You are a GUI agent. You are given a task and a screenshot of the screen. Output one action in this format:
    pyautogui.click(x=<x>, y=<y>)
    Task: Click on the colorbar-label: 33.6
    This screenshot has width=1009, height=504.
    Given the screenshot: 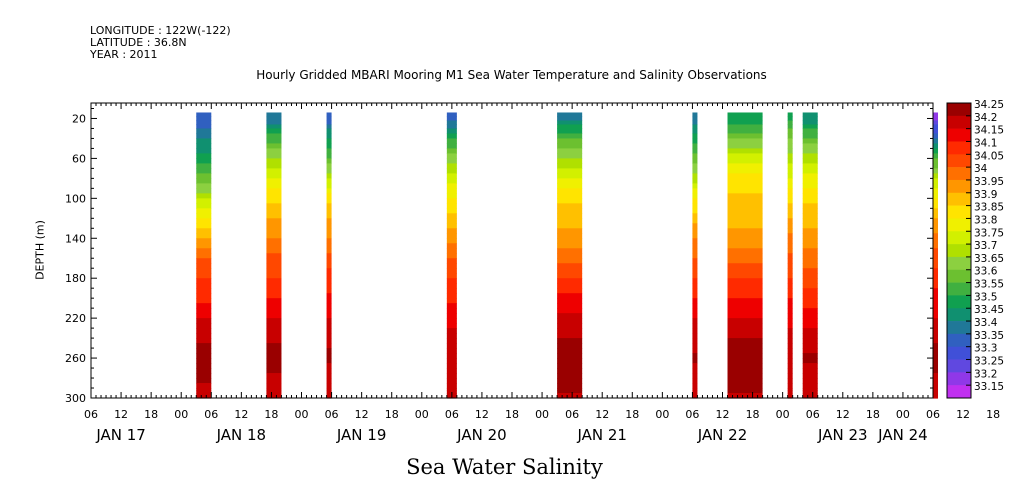 What is the action you would take?
    pyautogui.click(x=986, y=272)
    